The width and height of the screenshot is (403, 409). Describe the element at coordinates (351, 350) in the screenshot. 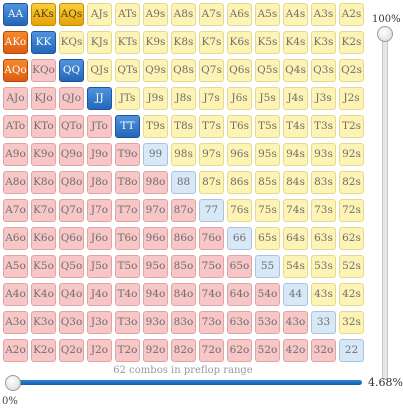

I see `hand-cell-22: 22` at that location.